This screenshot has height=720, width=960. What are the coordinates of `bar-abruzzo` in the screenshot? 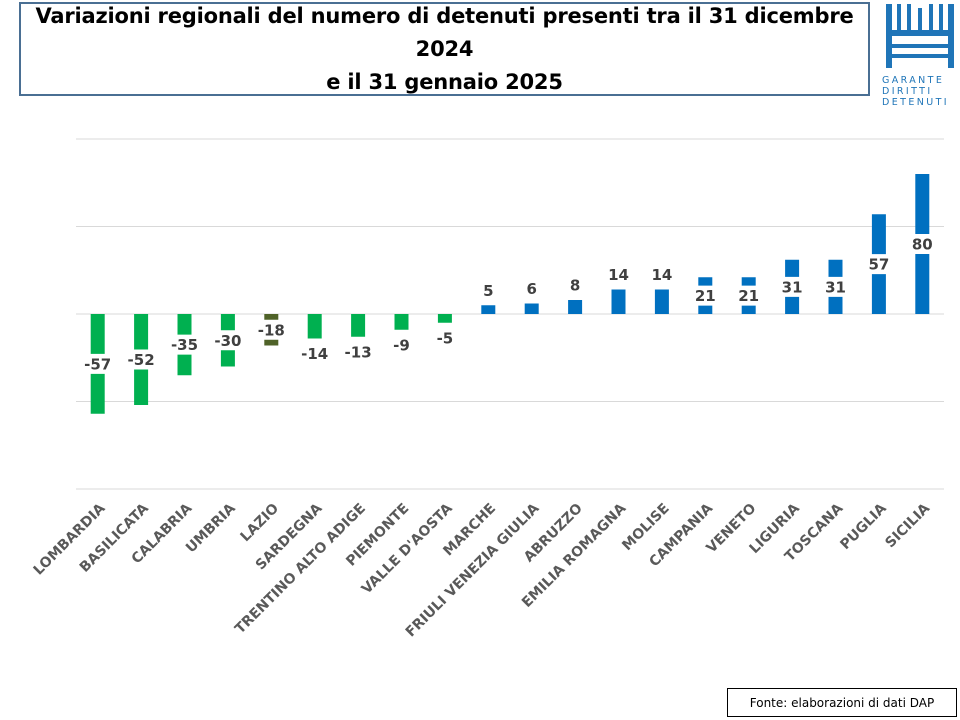 It's located at (575, 307).